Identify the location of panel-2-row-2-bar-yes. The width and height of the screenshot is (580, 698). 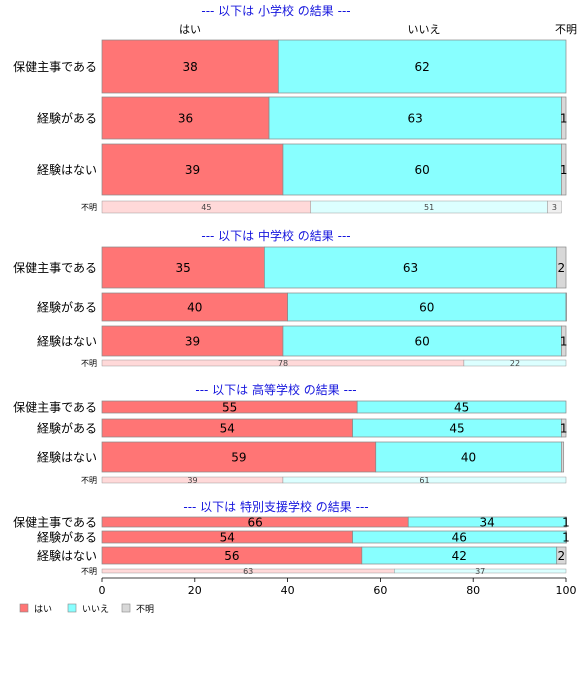
(194, 307).